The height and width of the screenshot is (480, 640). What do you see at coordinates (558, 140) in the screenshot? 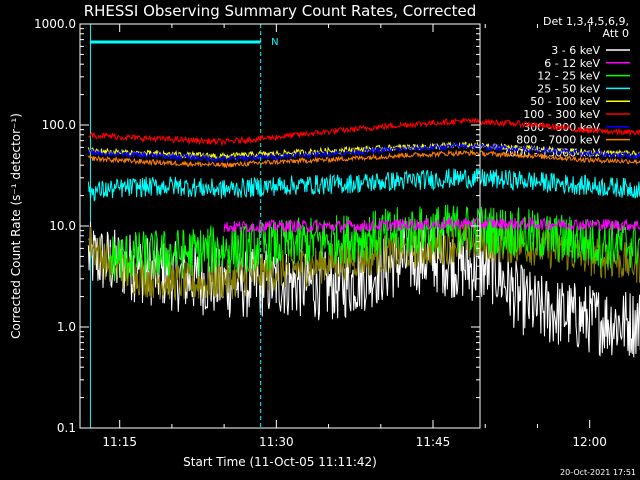
I see `legend-label: 800 - 7000 keV` at bounding box center [558, 140].